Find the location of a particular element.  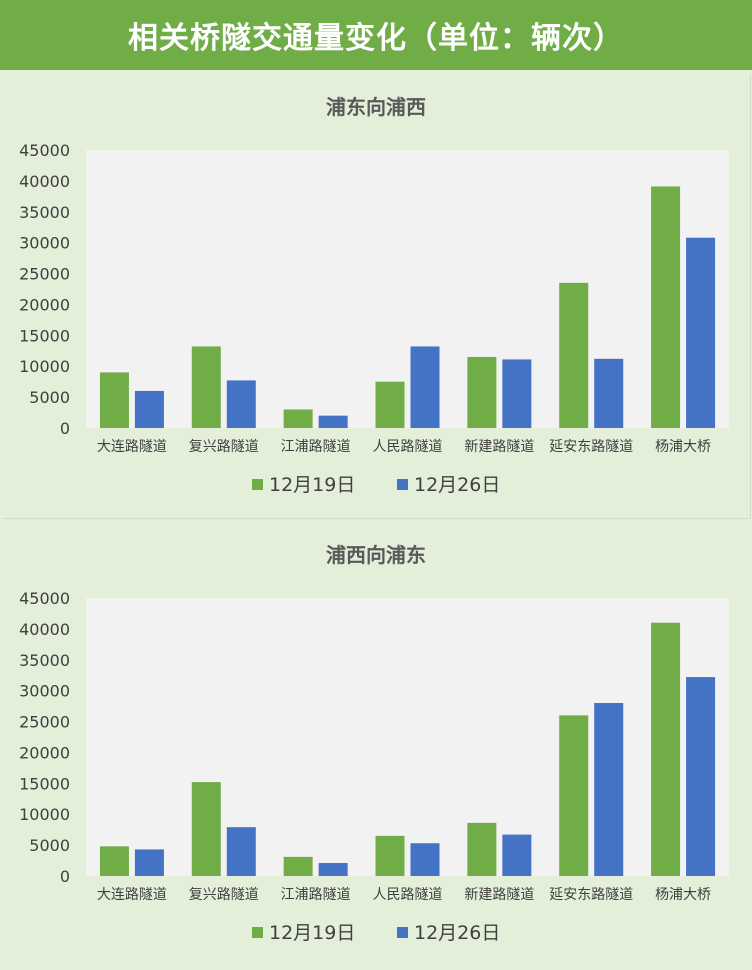

page-title: 相关桥隧交通量变化（单位：辆次） is located at coordinates (376, 35).